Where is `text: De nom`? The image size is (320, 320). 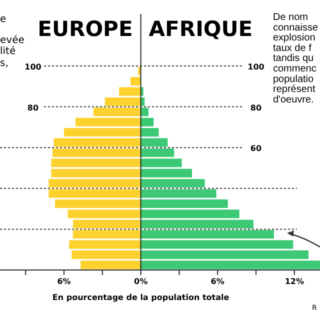 text: De nom is located at coordinates (290, 17).